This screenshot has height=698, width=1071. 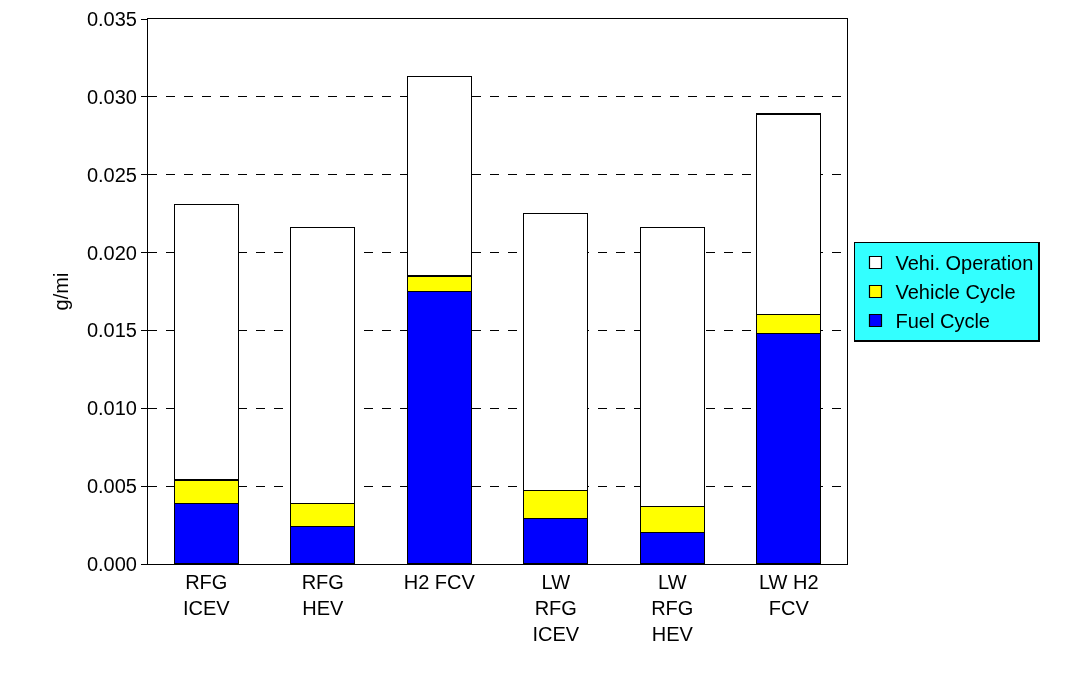 I want to click on y-tick-label: 0.035, so click(x=111, y=19).